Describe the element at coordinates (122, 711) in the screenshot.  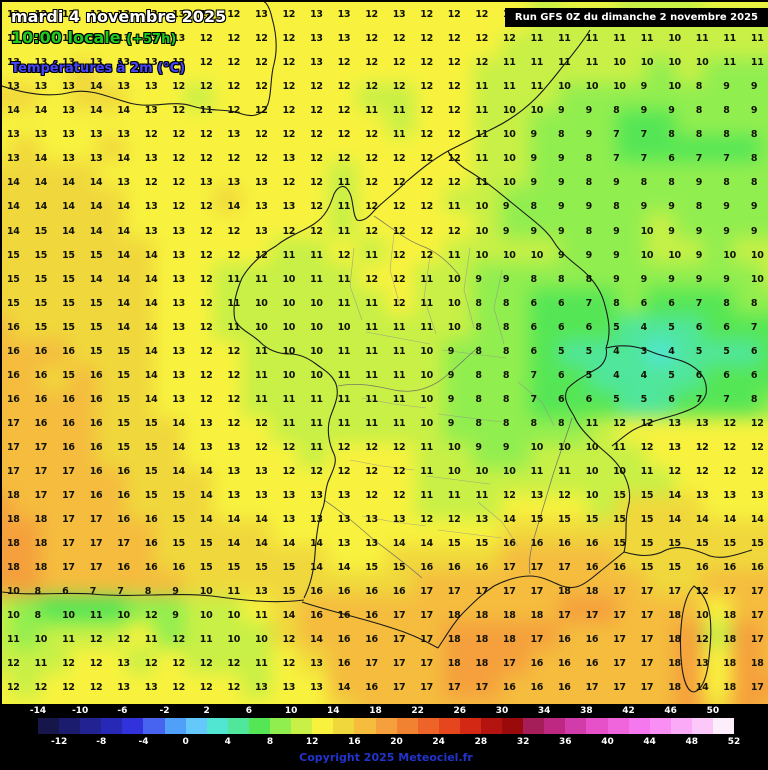
I see `legend-label: -6` at that location.